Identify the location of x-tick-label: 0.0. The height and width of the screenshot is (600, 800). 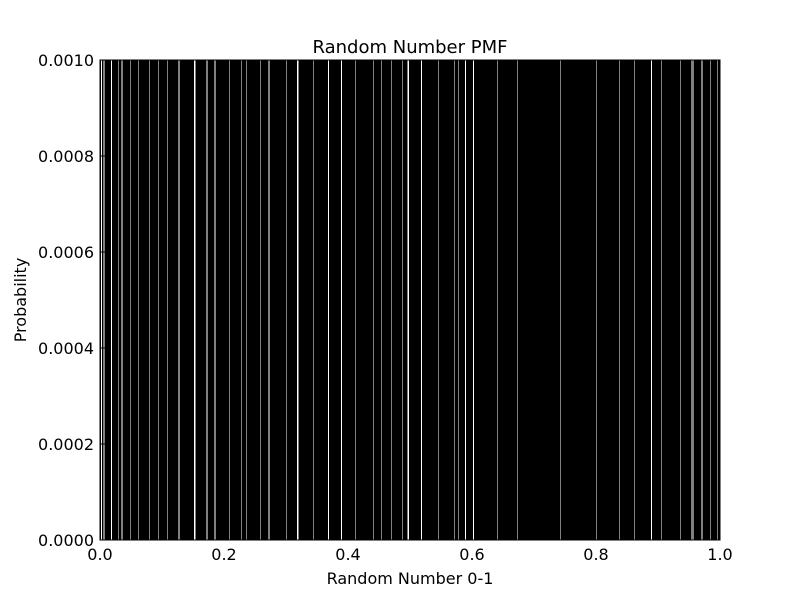
(99, 554).